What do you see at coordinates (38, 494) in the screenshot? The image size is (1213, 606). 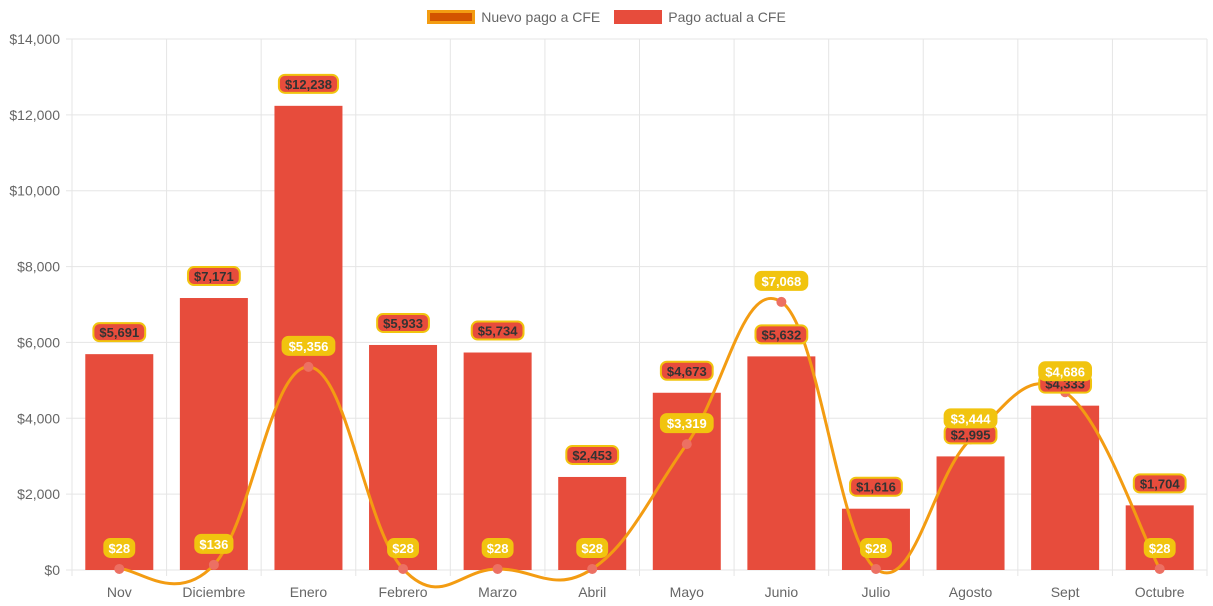 I see `y-tick-label: $2,000` at bounding box center [38, 494].